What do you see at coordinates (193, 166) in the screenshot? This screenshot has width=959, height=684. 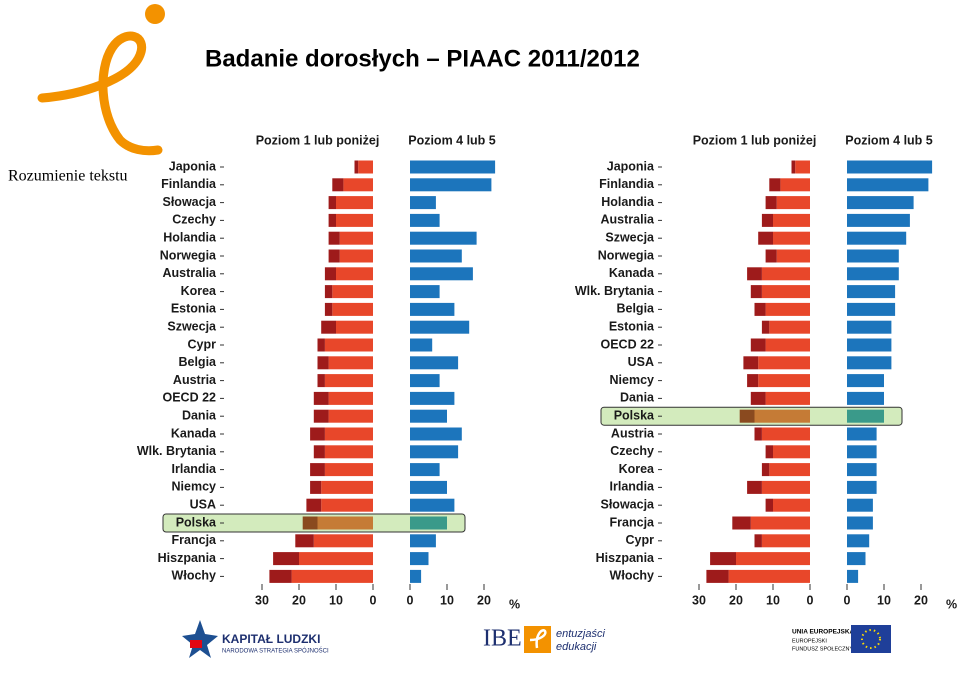 I see `category-label: Japonia` at bounding box center [193, 166].